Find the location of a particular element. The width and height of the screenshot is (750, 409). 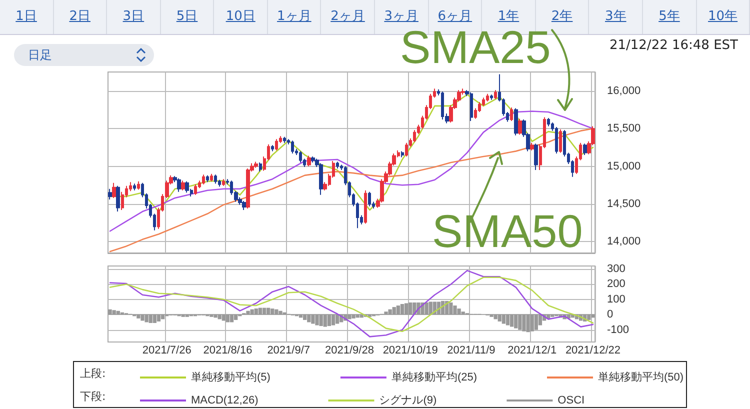

x-tick-label: 2021/10/19 is located at coordinates (410, 350).